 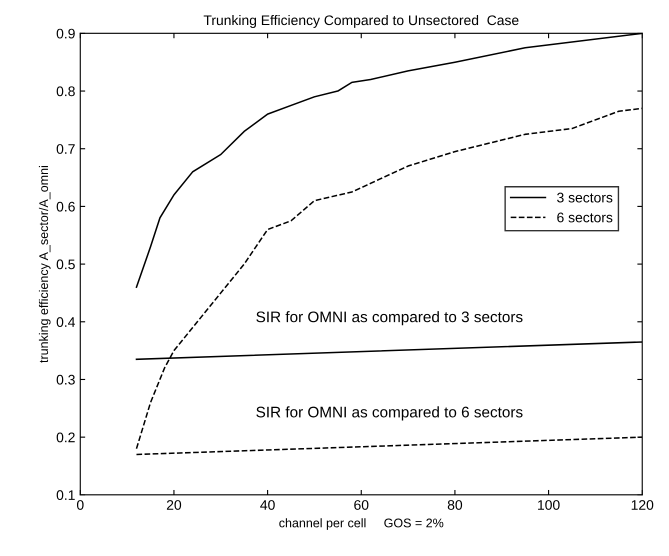 What do you see at coordinates (643, 505) in the screenshot?
I see `x-tick-label: 120` at bounding box center [643, 505].